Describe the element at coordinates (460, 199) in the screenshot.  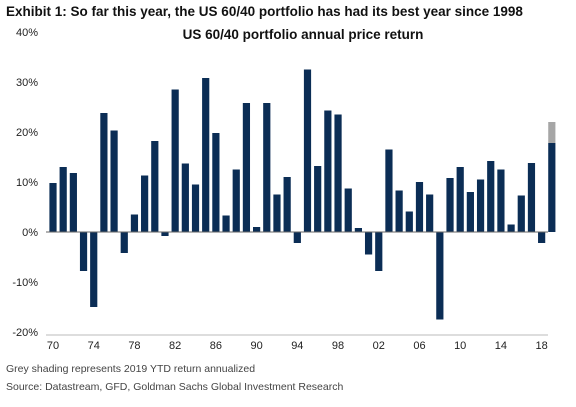
I see `bar-2010` at that location.